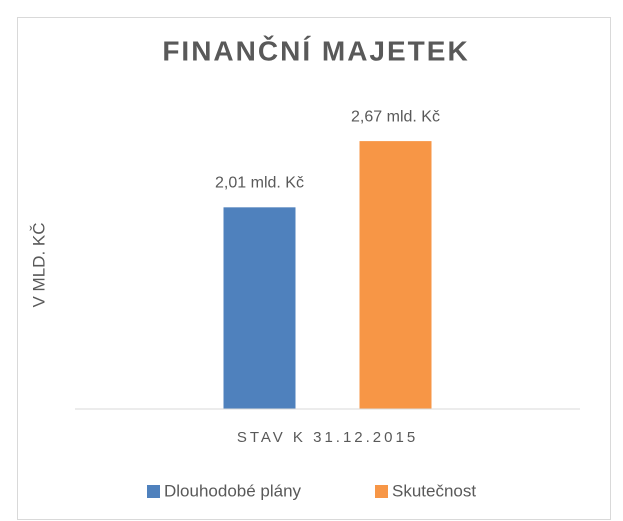 The height and width of the screenshot is (521, 623). I want to click on data-label: 2,67 mld. Kč, so click(395, 116).